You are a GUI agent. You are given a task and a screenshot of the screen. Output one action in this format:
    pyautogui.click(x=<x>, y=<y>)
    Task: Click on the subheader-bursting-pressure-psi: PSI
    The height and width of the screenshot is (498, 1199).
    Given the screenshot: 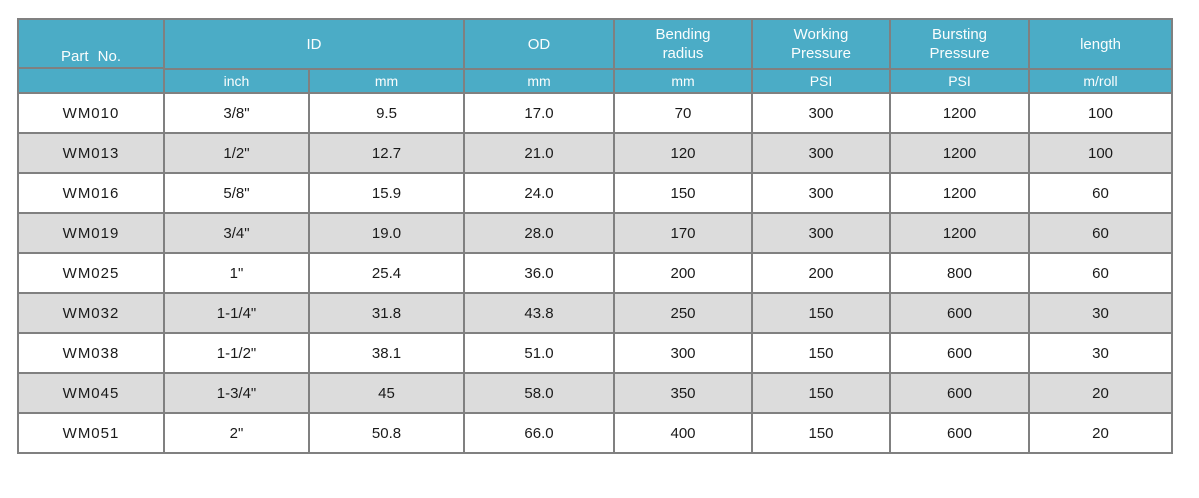 What is the action you would take?
    pyautogui.click(x=959, y=81)
    